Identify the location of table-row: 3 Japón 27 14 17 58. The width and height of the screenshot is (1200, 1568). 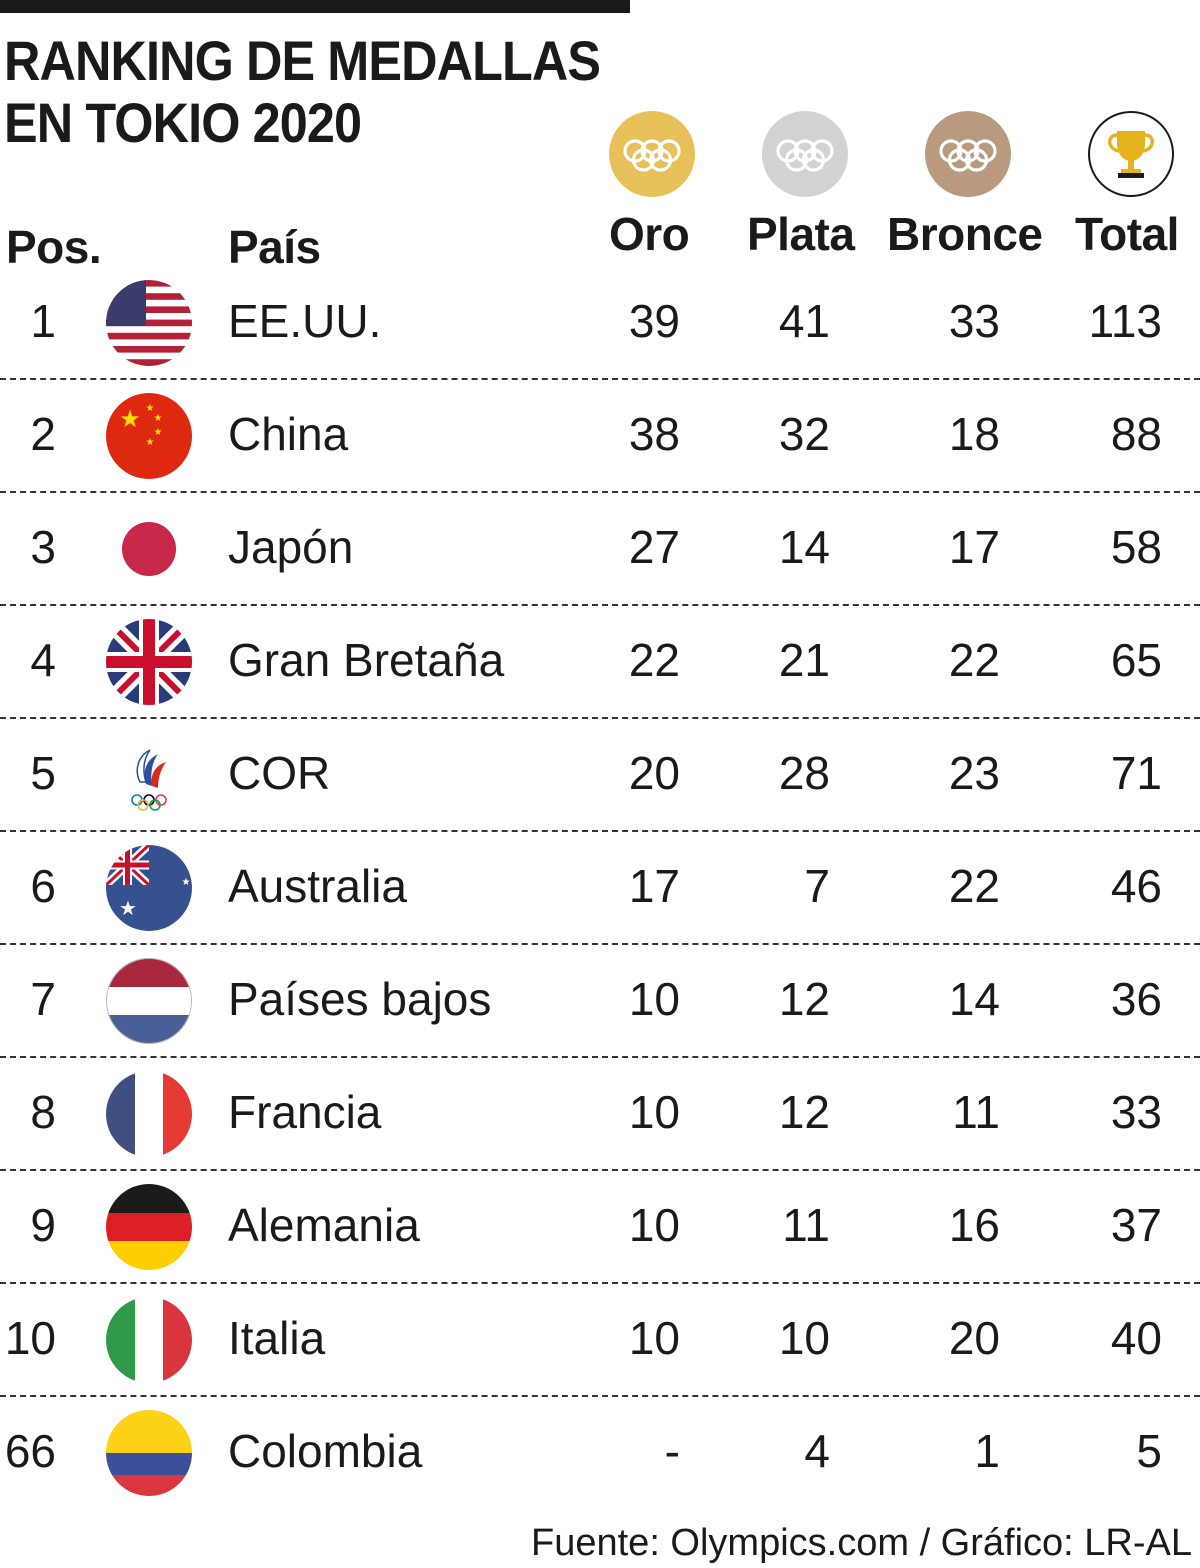
(600, 548).